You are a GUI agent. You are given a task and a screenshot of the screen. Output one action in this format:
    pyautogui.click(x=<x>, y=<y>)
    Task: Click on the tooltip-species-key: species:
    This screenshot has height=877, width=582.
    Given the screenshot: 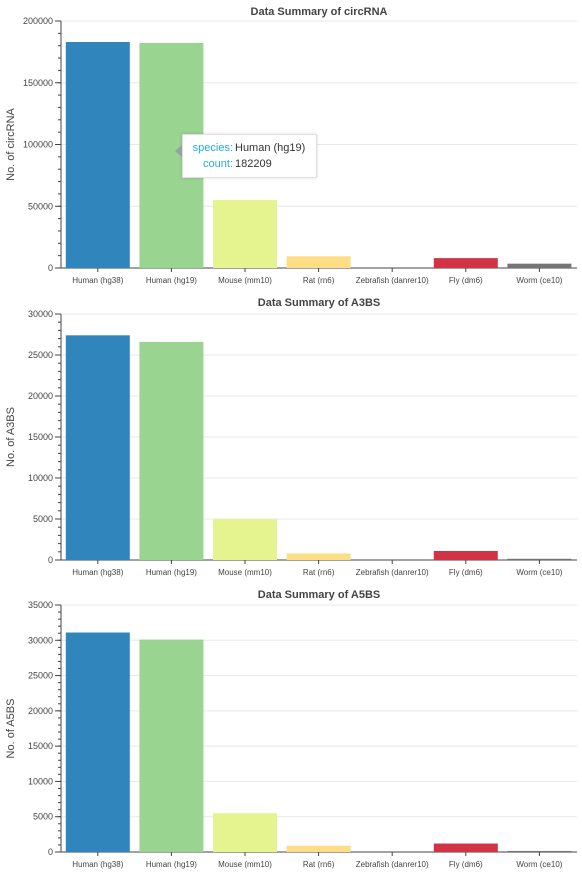 What is the action you would take?
    pyautogui.click(x=212, y=148)
    